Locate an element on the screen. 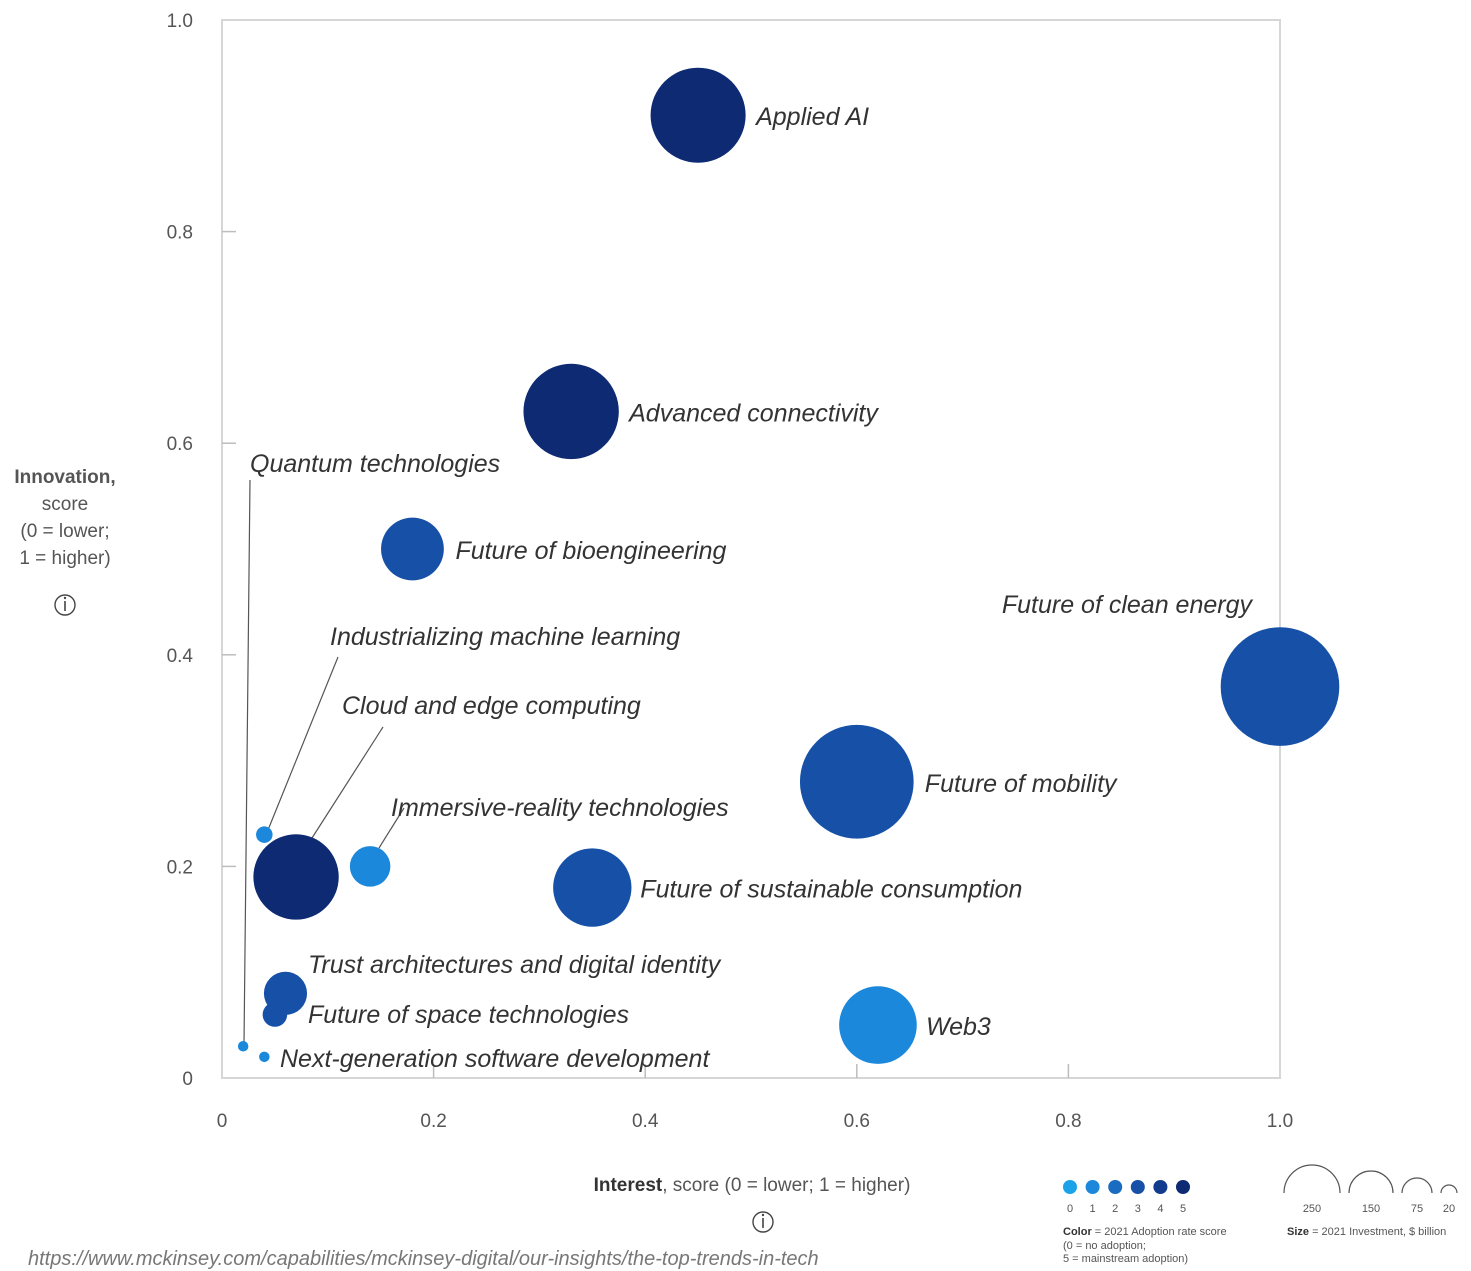  y-axis-title-line: Innovation, is located at coordinates (64, 477).